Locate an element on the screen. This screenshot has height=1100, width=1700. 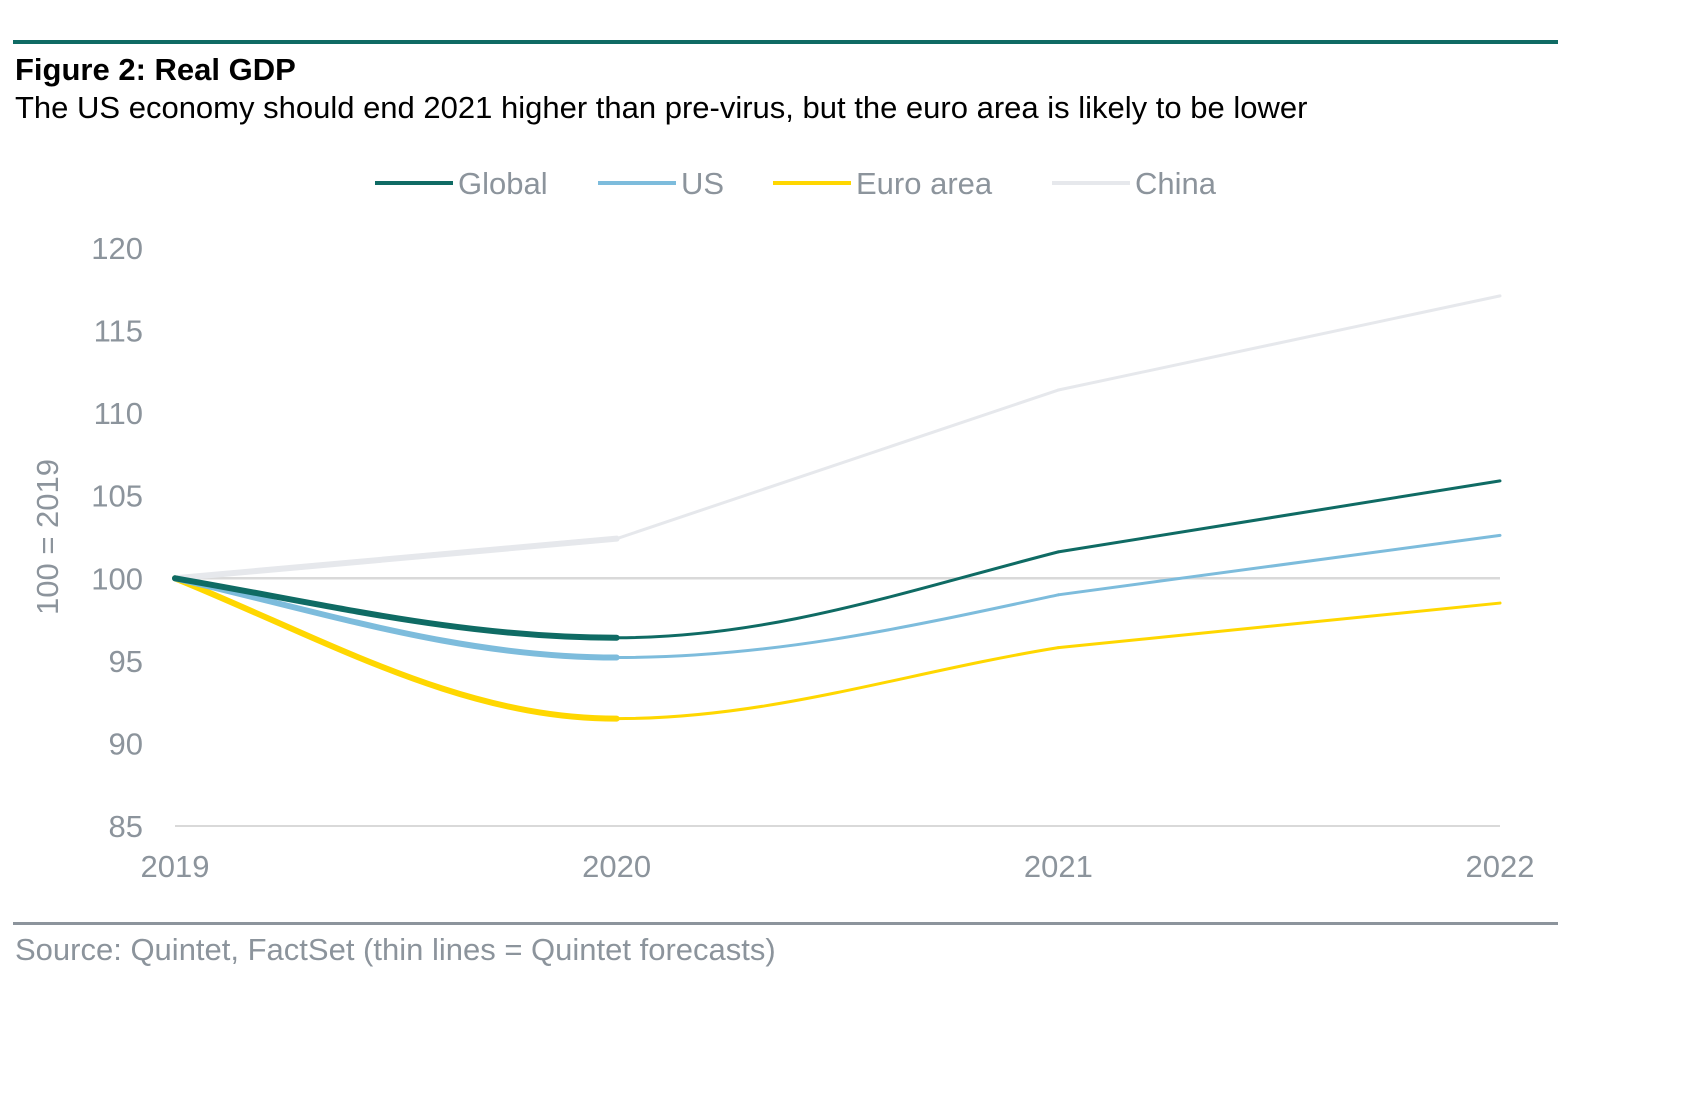
series-euro is located at coordinates (837, 648).